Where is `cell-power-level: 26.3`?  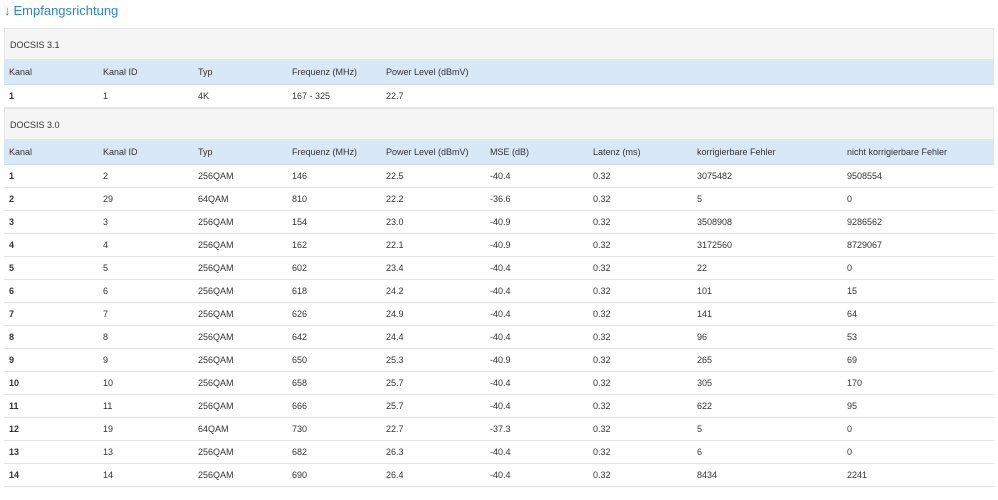
cell-power-level: 26.3 is located at coordinates (395, 452).